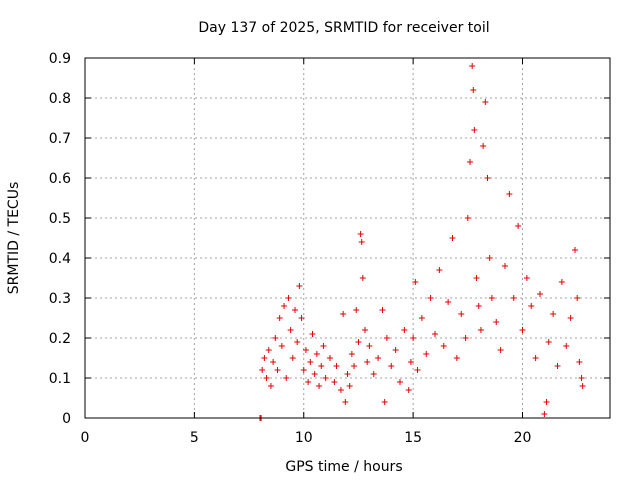 The height and width of the screenshot is (480, 640). Describe the element at coordinates (60, 299) in the screenshot. I see `y-tick-label: 0.3` at that location.